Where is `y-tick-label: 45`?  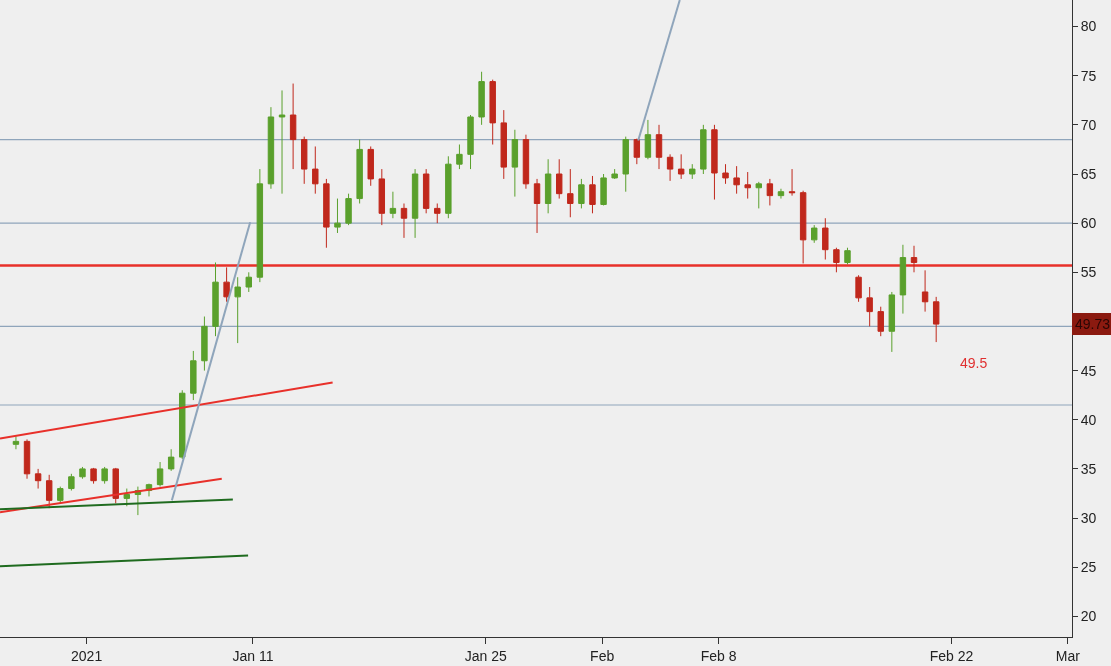
y-tick-label: 45 is located at coordinates (1088, 370).